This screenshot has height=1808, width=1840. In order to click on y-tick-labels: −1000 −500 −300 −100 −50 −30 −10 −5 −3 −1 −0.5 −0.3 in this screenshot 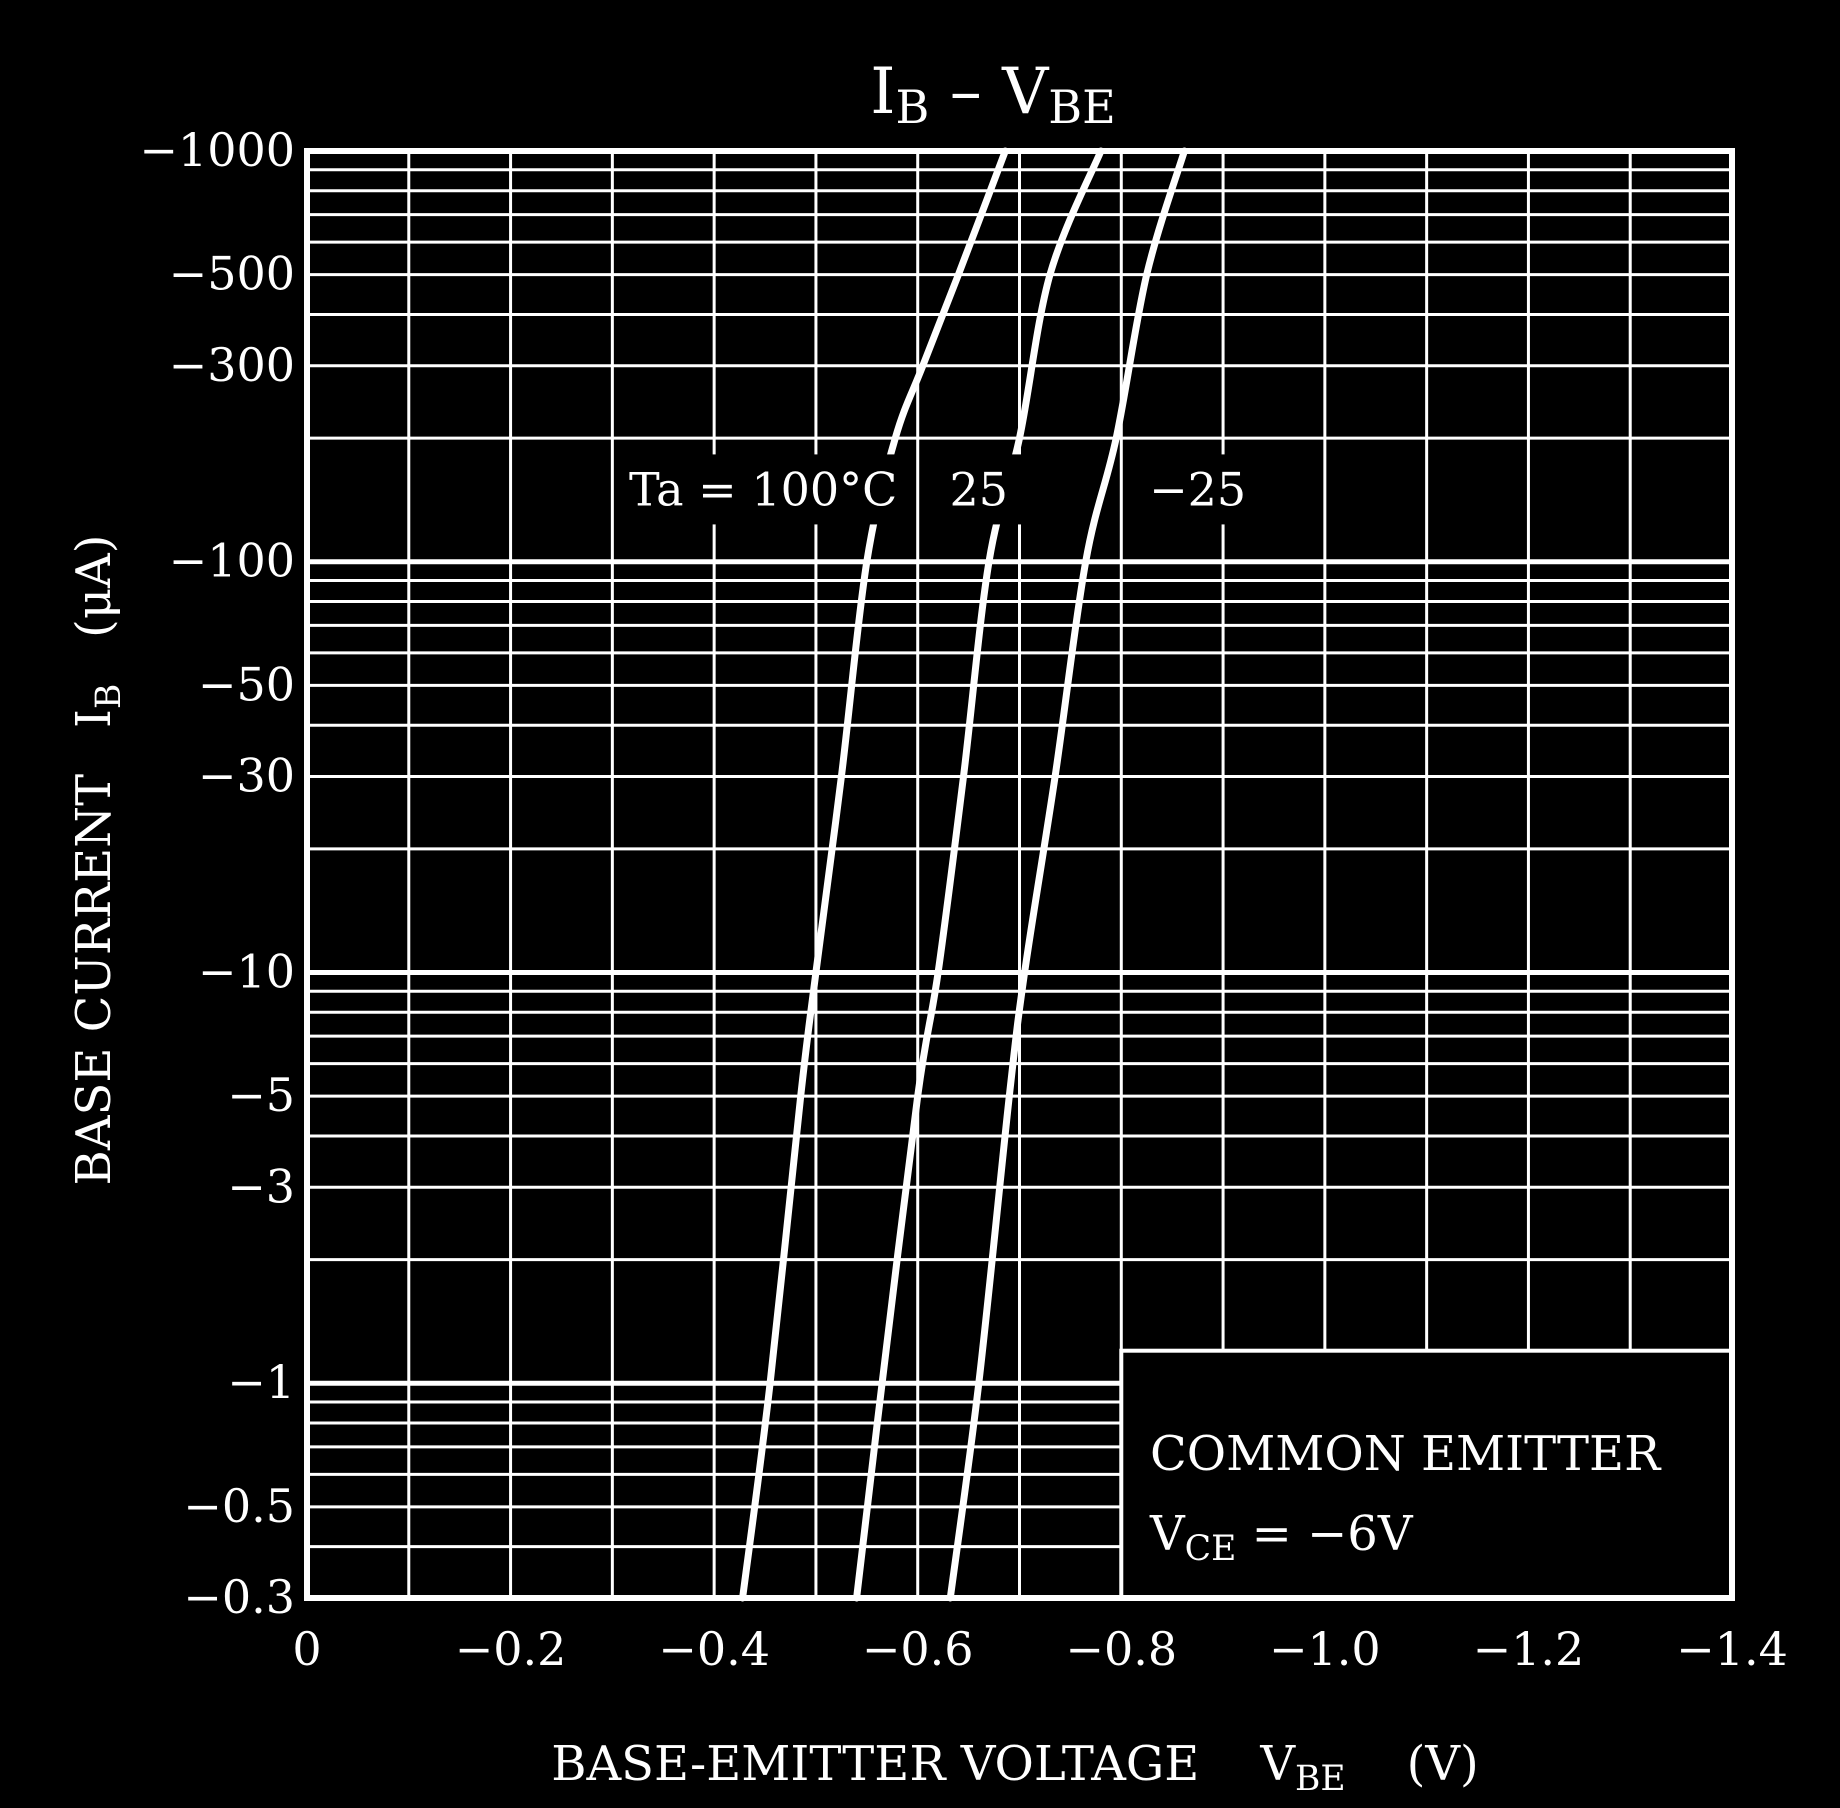, I will do `click(217, 873)`.